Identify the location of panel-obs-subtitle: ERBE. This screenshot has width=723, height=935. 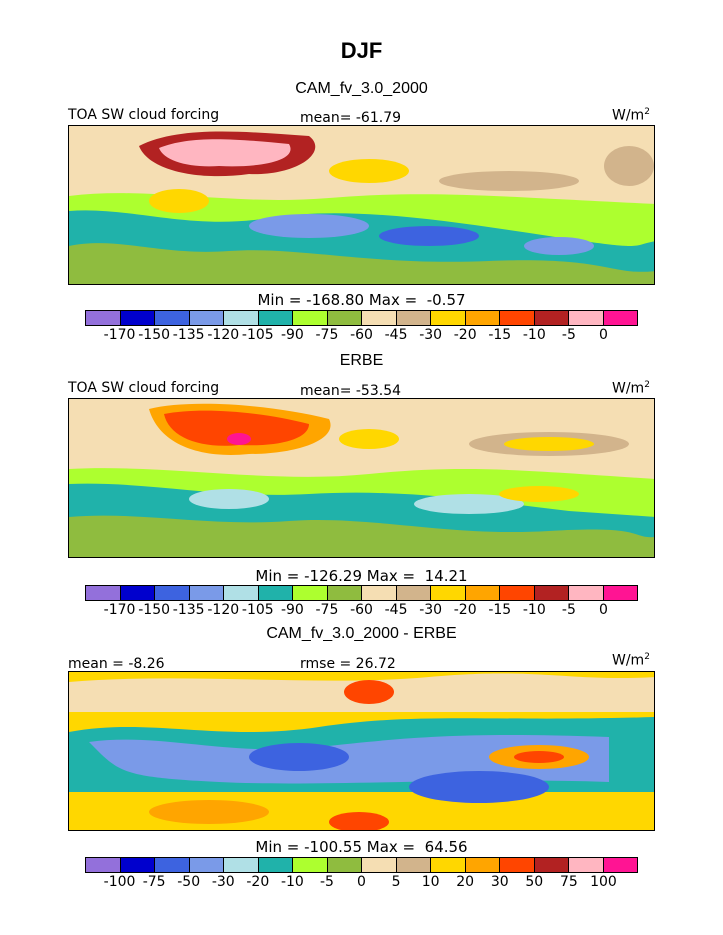
(361, 360).